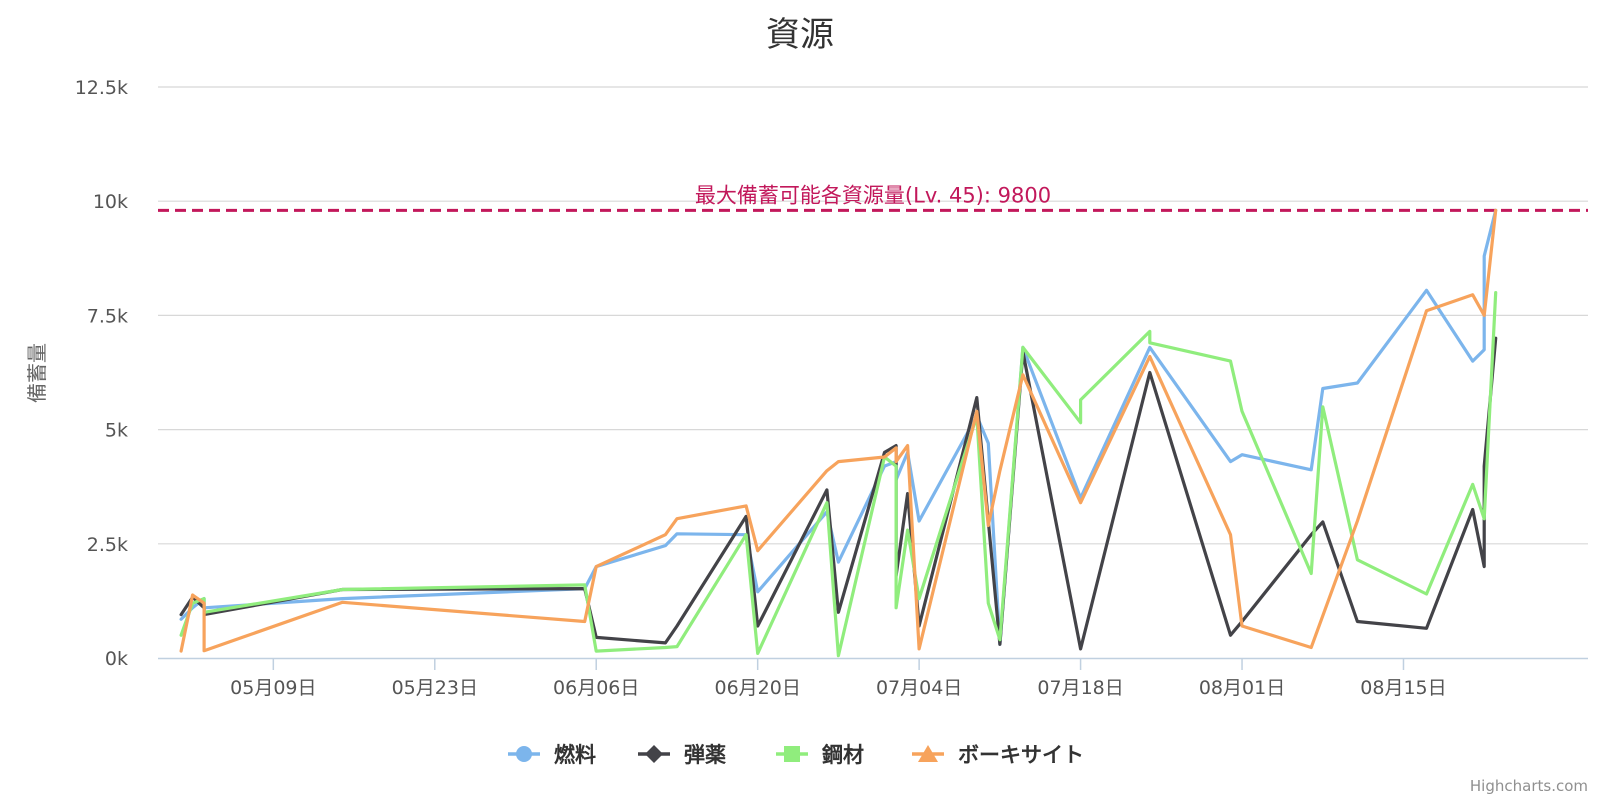 The width and height of the screenshot is (1600, 800). Describe the element at coordinates (792, 754) in the screenshot. I see `legend-marker-square` at that location.